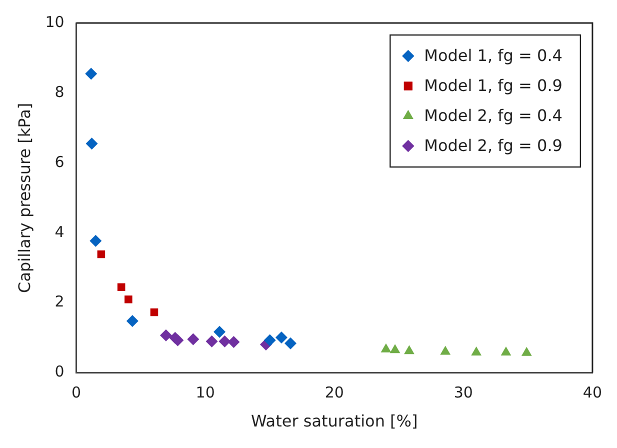 Image resolution: width=617 pixels, height=448 pixels. Describe the element at coordinates (59, 371) in the screenshot. I see `y-tick-label: 0` at that location.